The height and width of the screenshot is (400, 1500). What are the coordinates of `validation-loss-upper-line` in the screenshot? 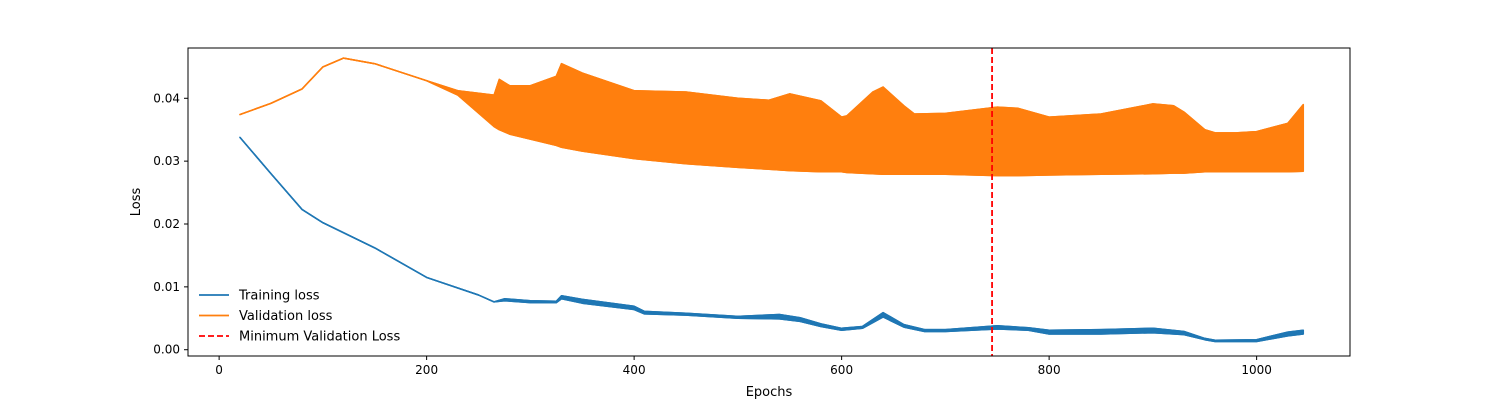 It's located at (771, 95).